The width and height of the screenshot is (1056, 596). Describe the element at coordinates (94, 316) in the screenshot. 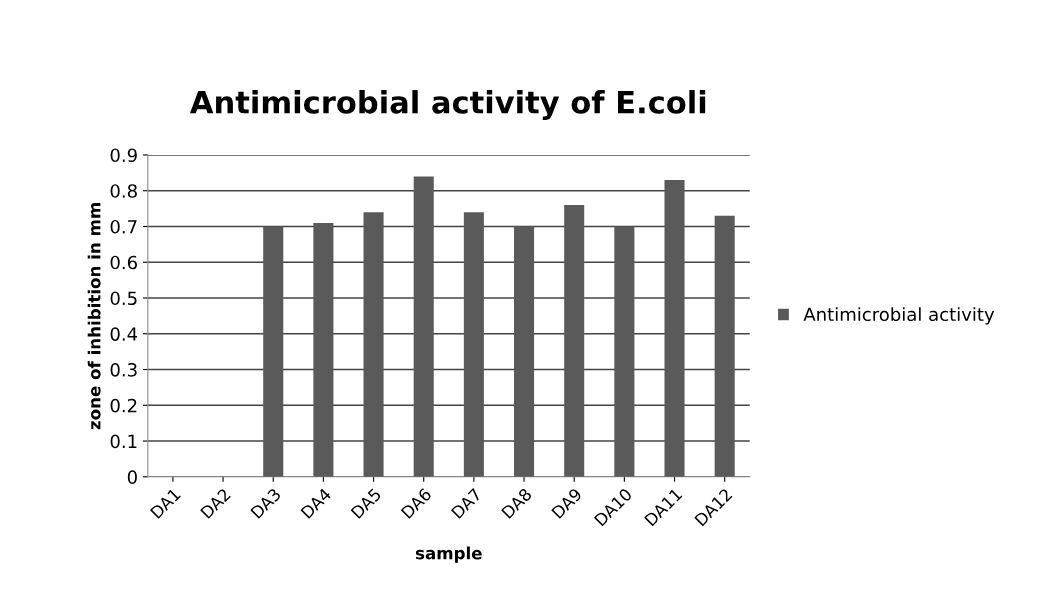

I see `y-axis-title: zone of inhibition in mm` at that location.